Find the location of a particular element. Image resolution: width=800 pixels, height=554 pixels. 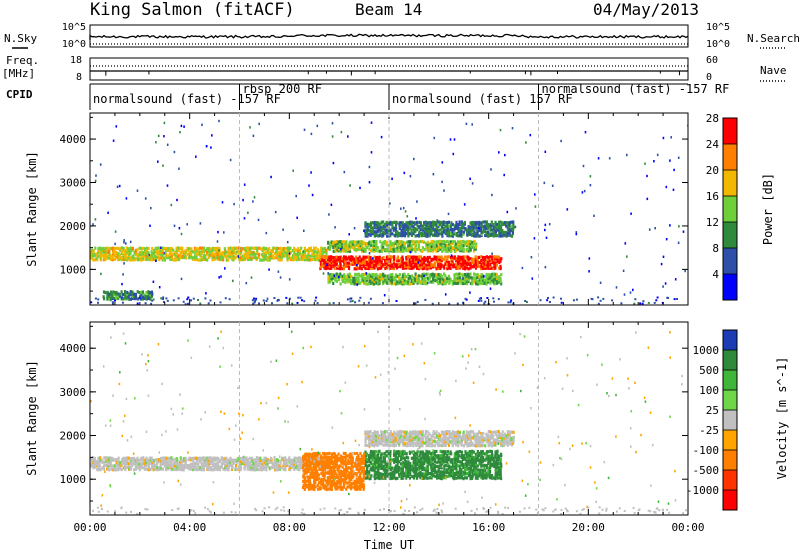

colorbar-swatch is located at coordinates (730, 183).